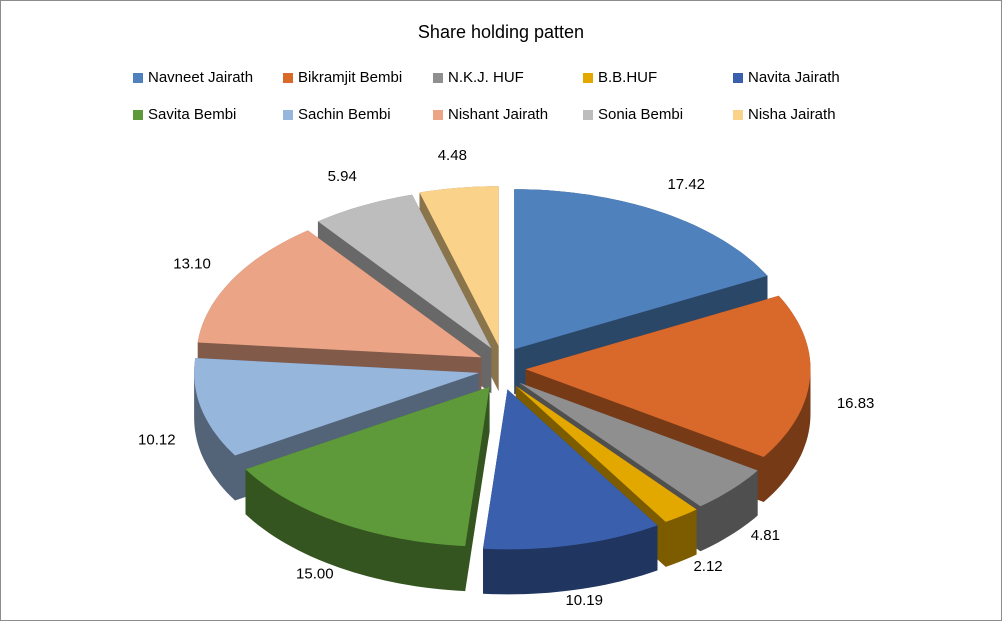 The height and width of the screenshot is (621, 1002). I want to click on legend-label: Savita Bembi, so click(192, 114).